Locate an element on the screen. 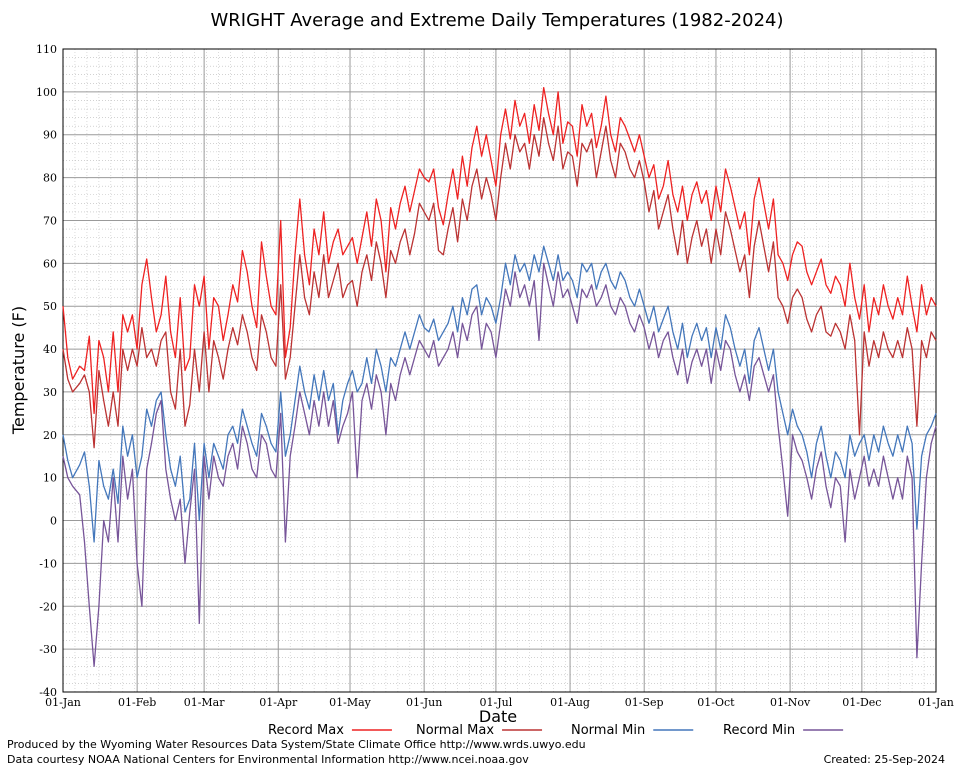 This screenshot has height=768, width=954. y-tick-label: 50 is located at coordinates (50, 306).